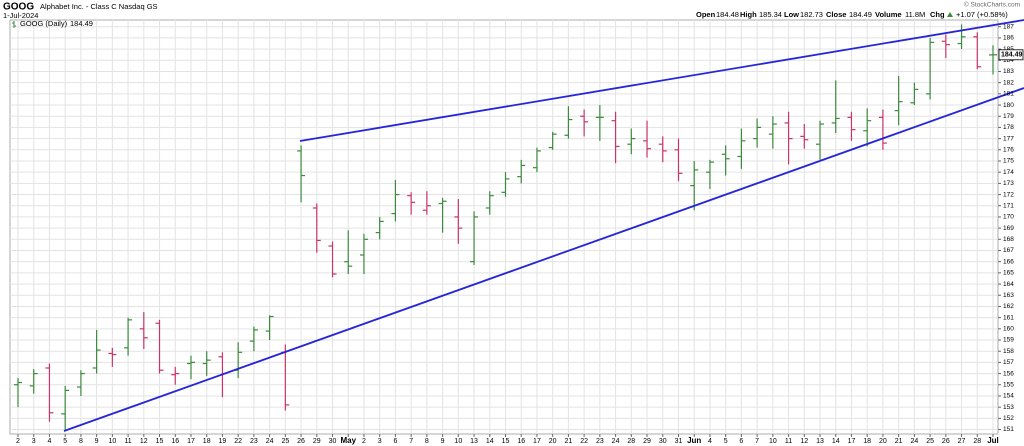  What do you see at coordinates (883, 441) in the screenshot?
I see `x-tick-label: 20` at bounding box center [883, 441].